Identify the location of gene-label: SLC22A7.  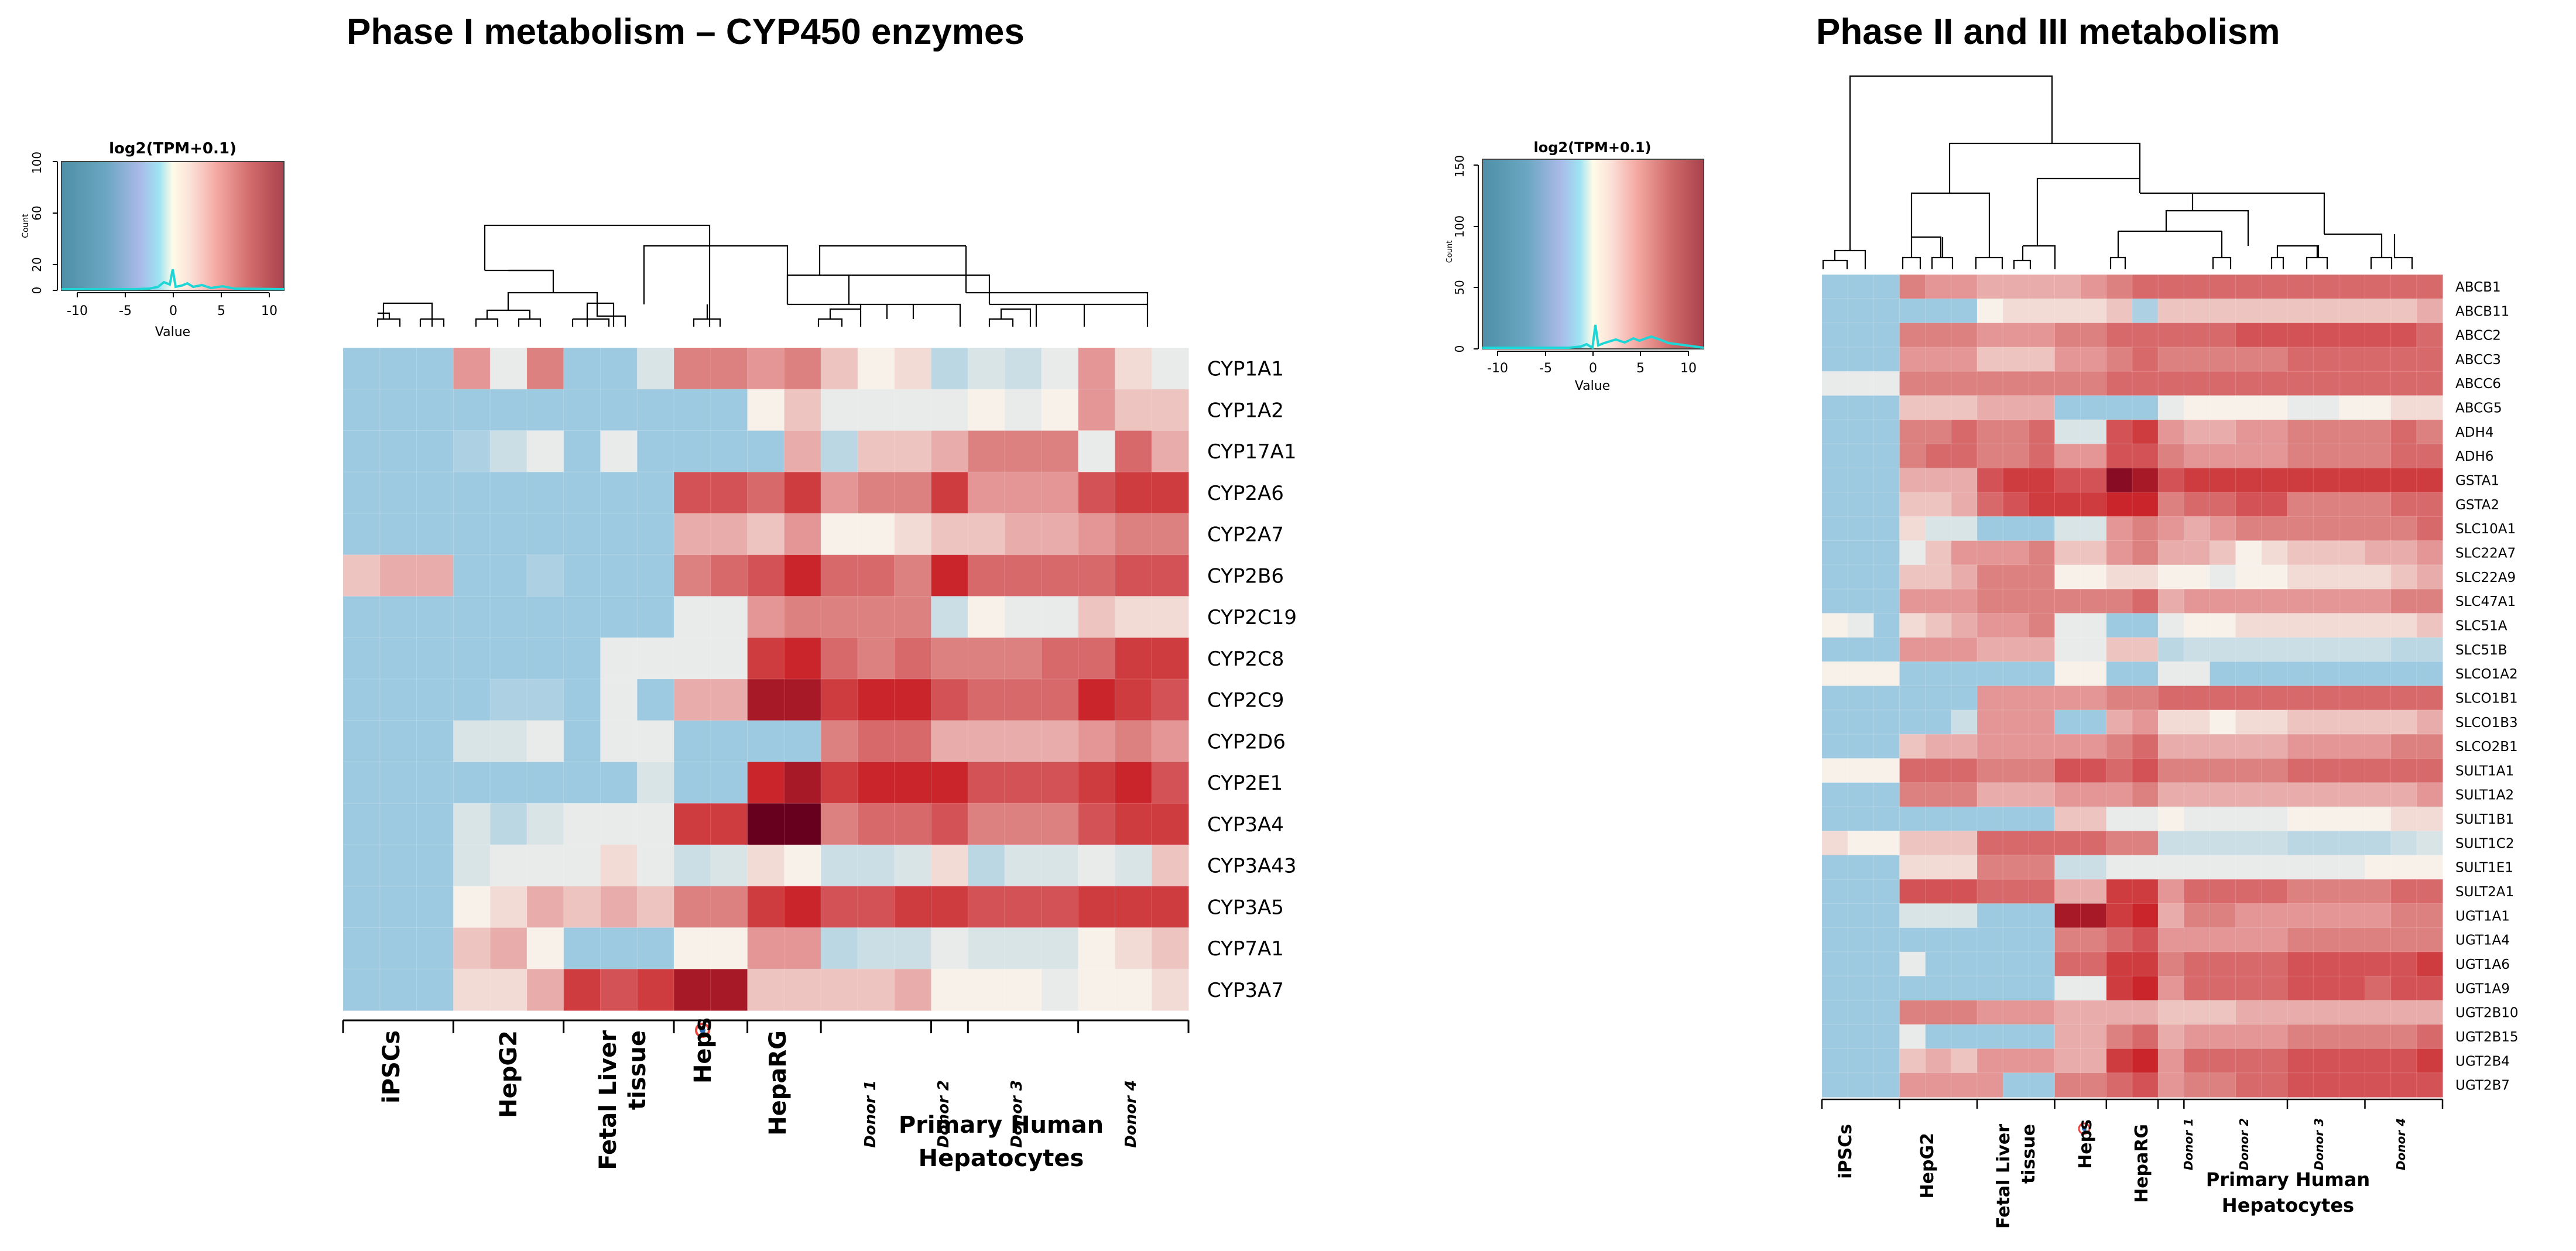
(2485, 553).